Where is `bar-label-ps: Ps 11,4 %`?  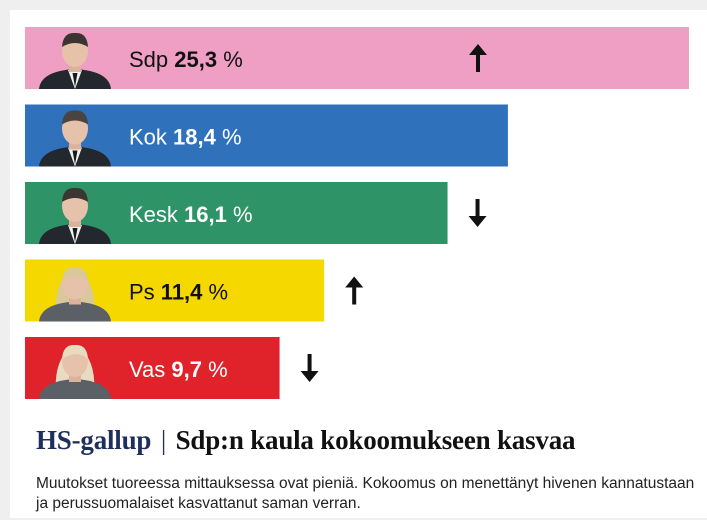
bar-label-ps: Ps 11,4 % is located at coordinates (178, 292).